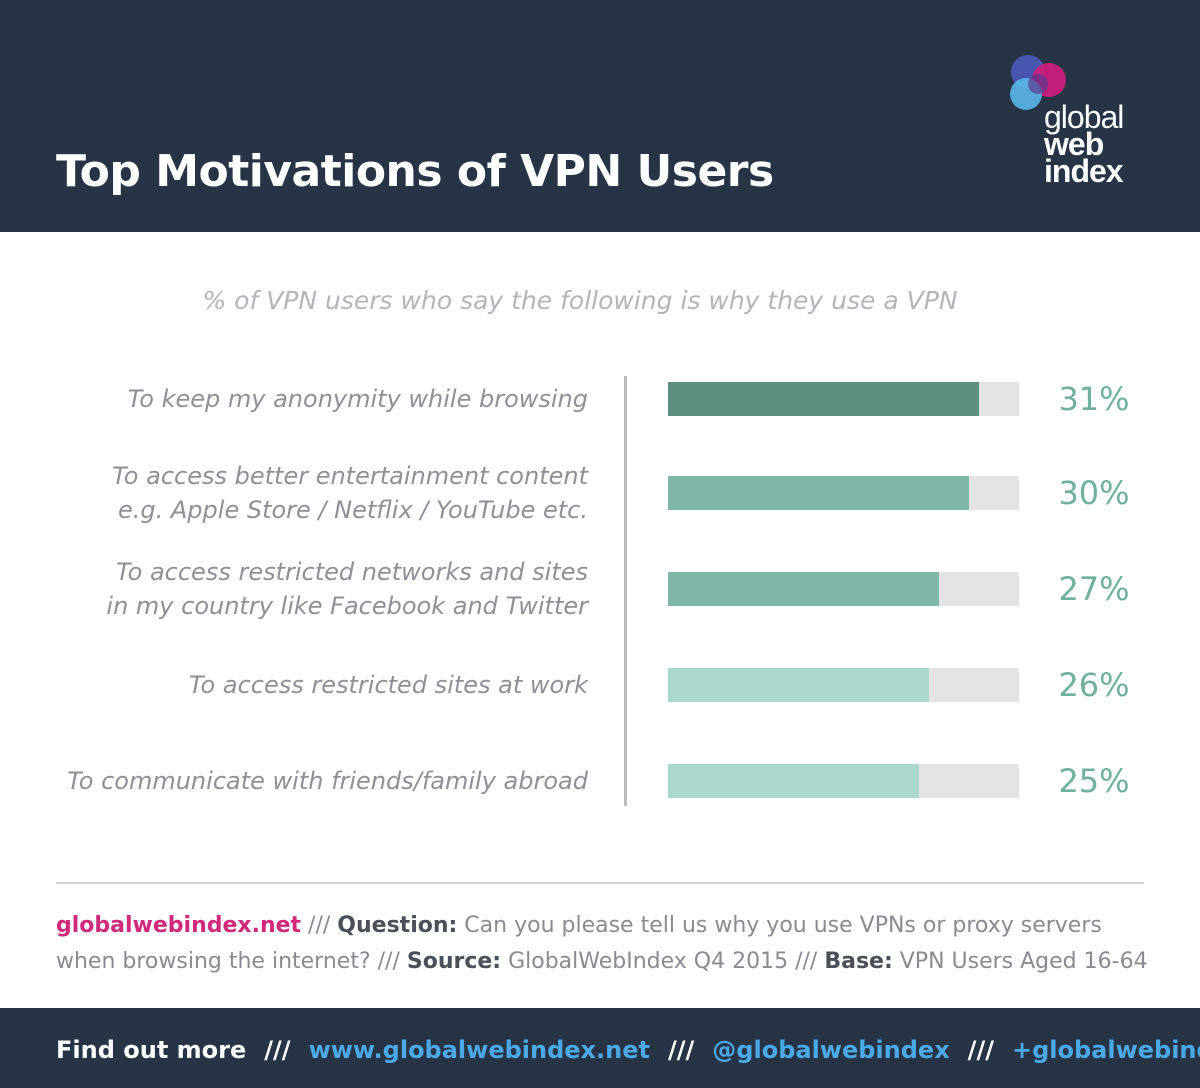  What do you see at coordinates (645, 961) in the screenshot?
I see `source-text: GlobalWebIndex Q4 2015` at bounding box center [645, 961].